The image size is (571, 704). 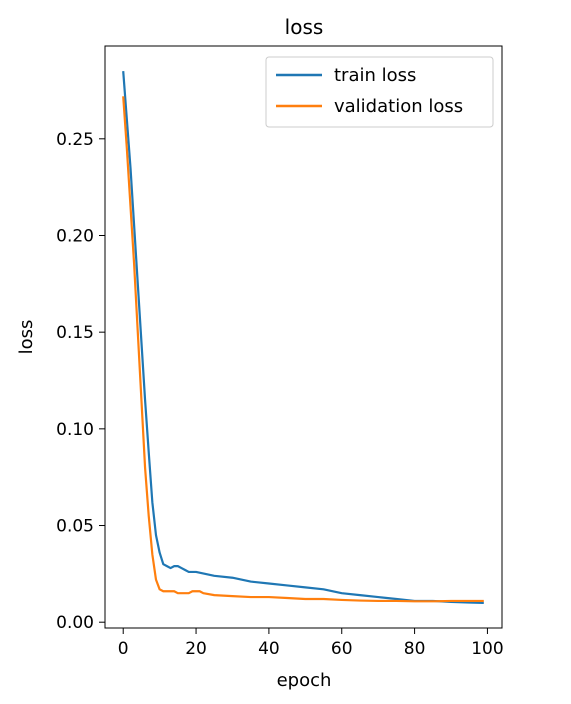 I want to click on x-tick-label: 100, so click(x=487, y=649).